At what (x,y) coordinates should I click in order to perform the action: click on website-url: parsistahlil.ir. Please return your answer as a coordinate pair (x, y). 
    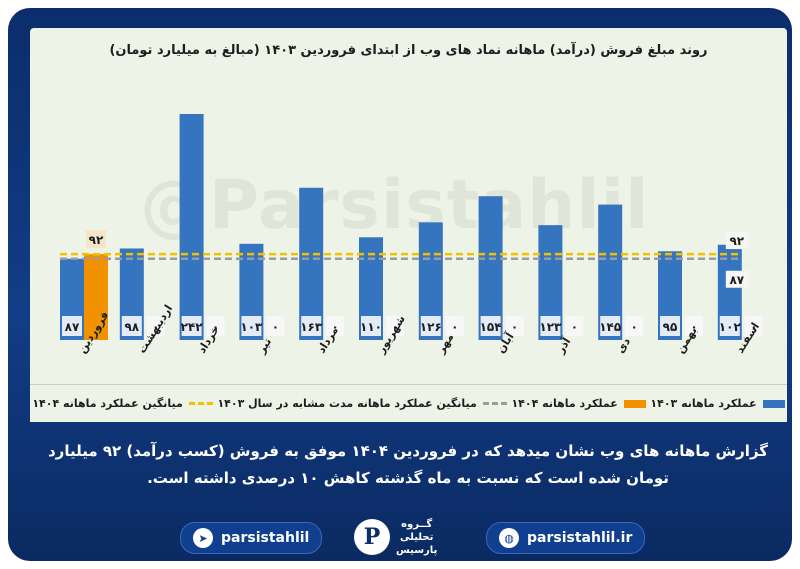
    Looking at the image, I should click on (580, 538).